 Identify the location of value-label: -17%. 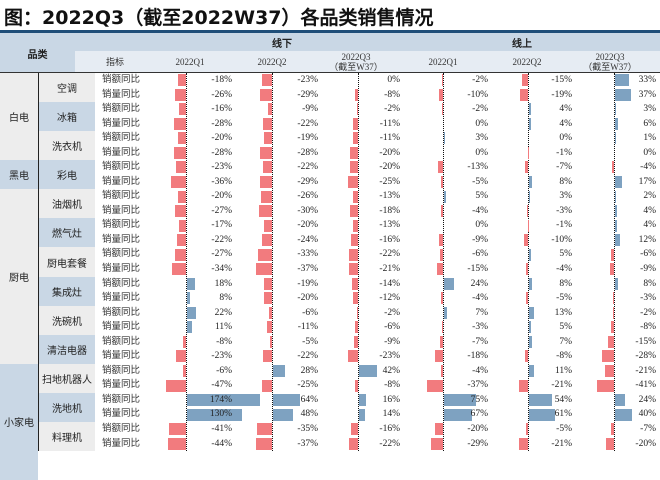
(212, 225).